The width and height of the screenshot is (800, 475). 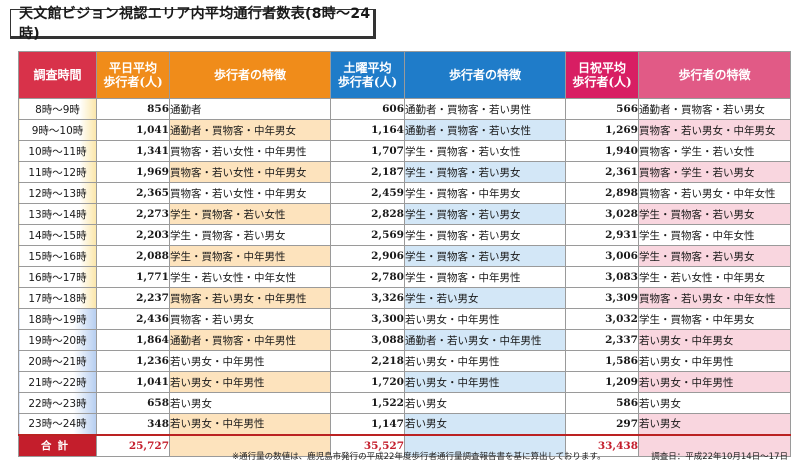 What do you see at coordinates (602, 298) in the screenshot?
I see `holiday-count: 3,309` at bounding box center [602, 298].